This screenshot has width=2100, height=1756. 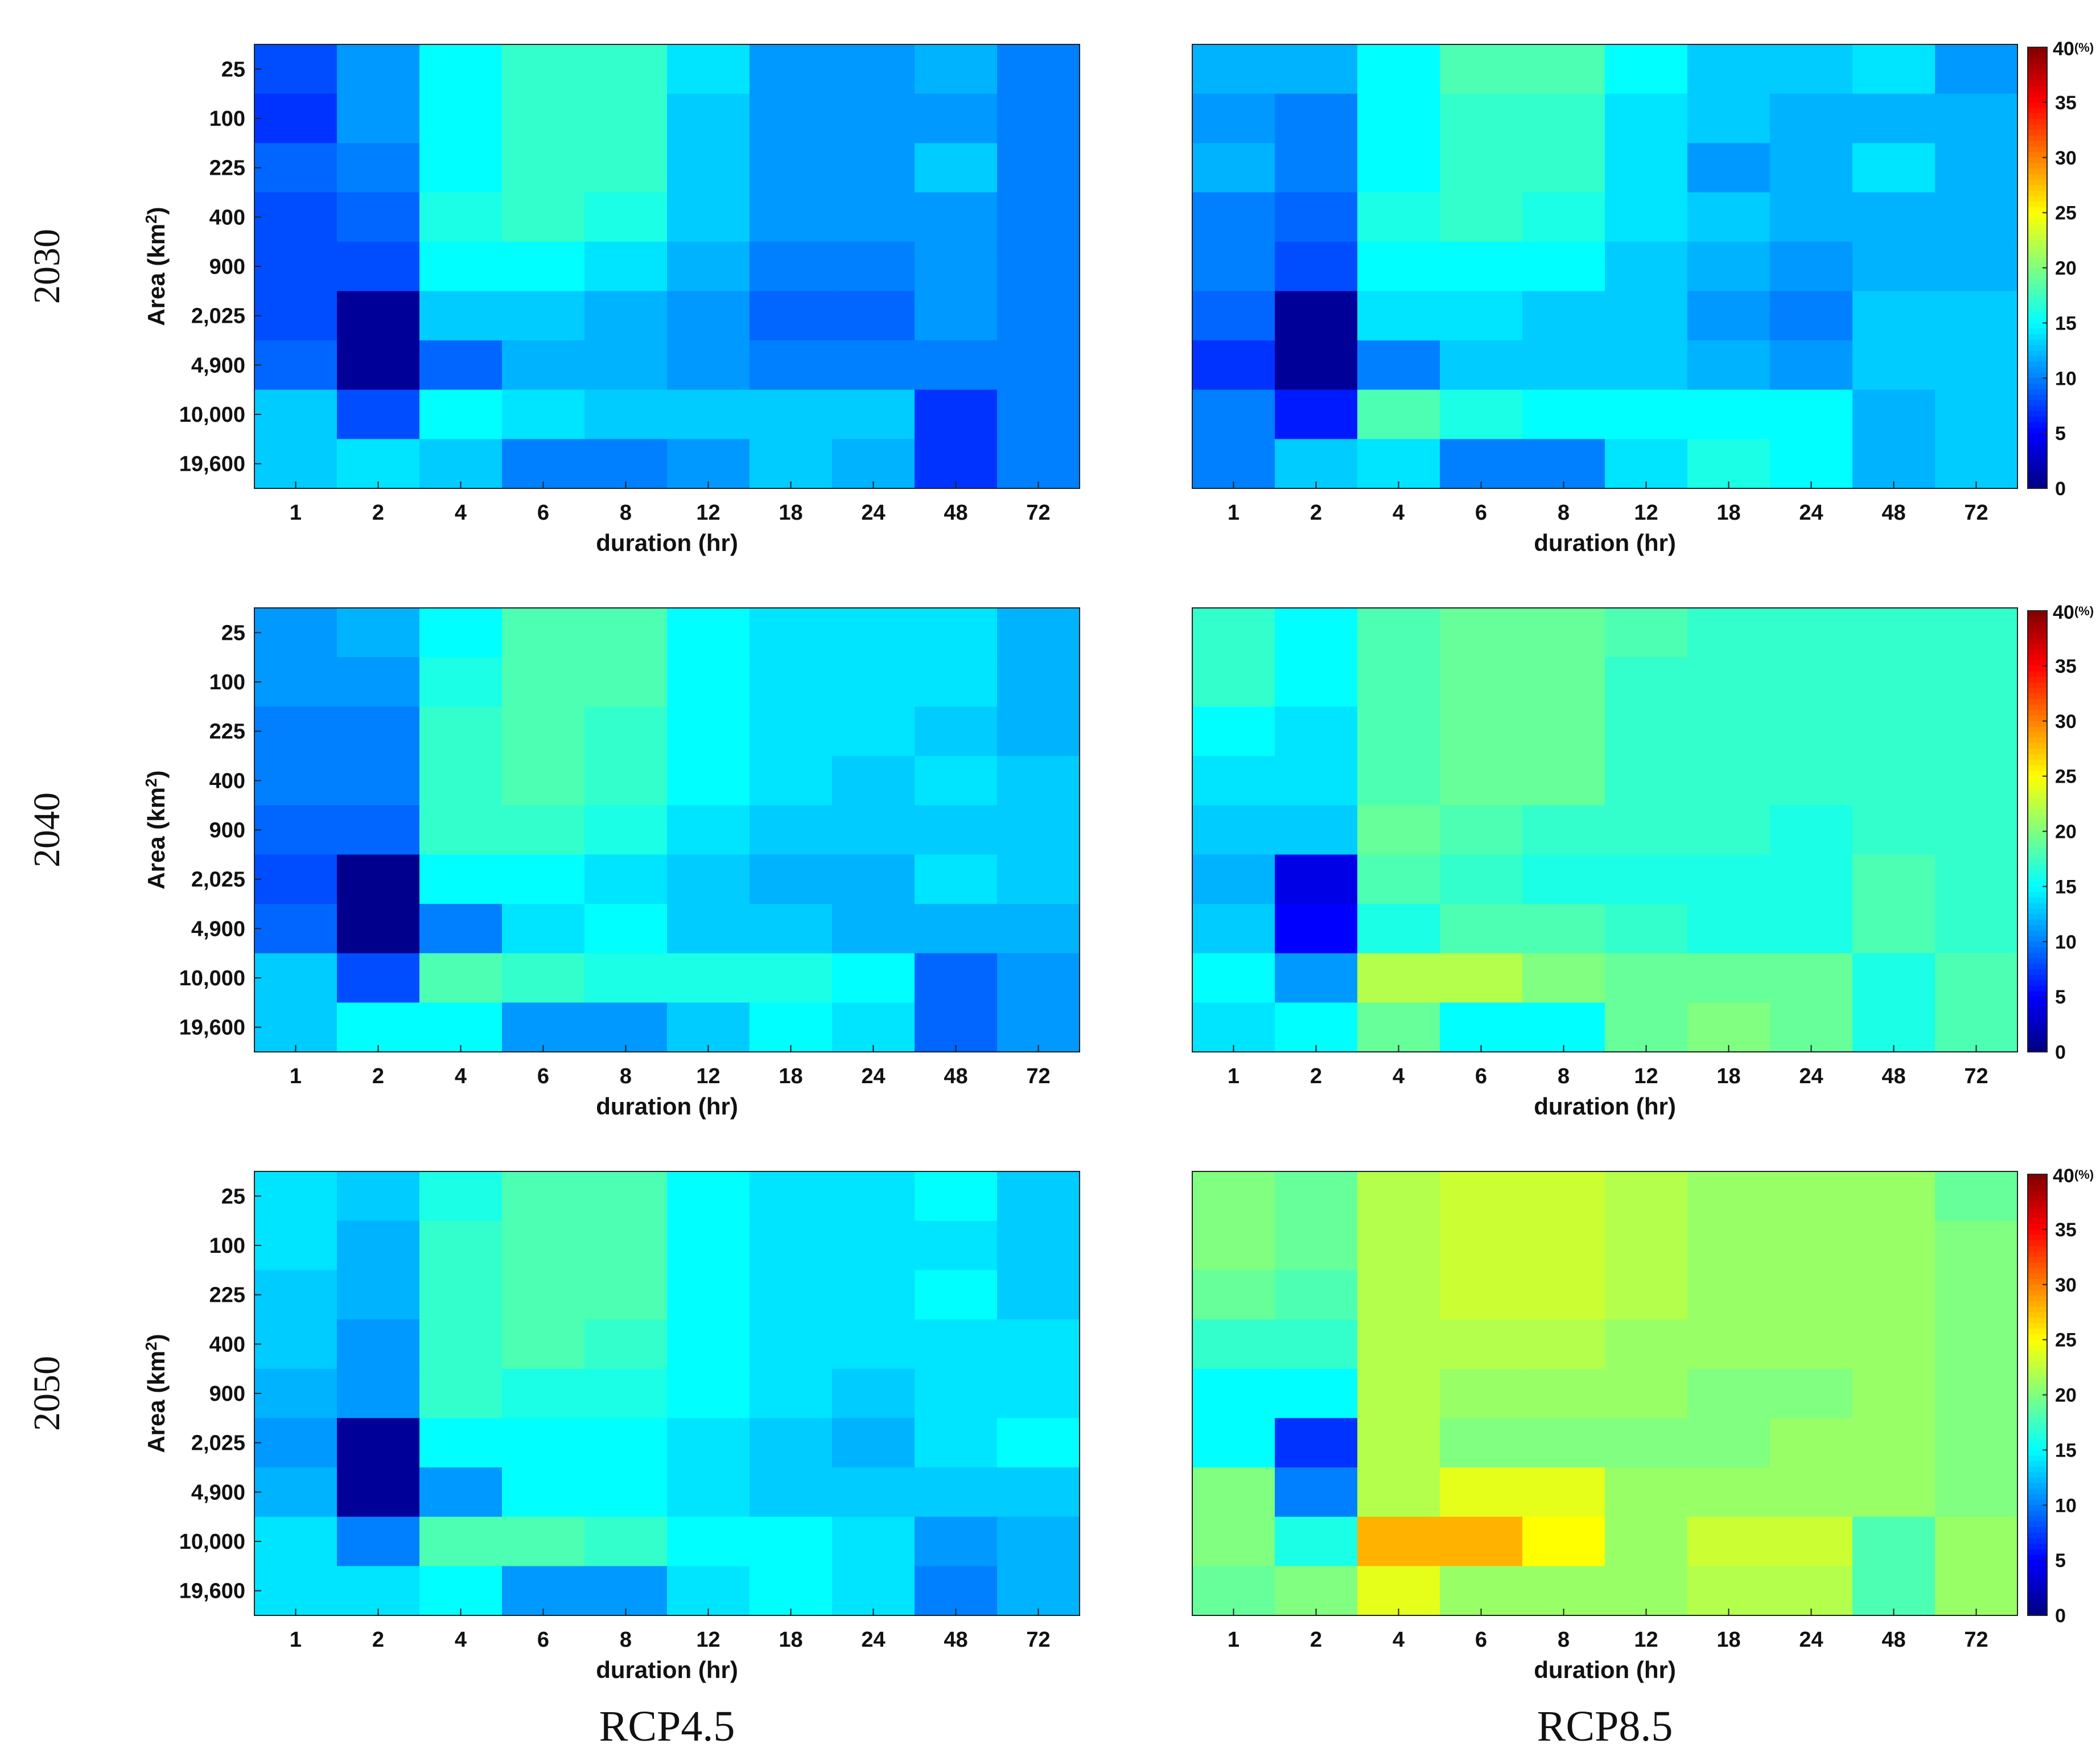 What do you see at coordinates (227, 217) in the screenshot?
I see `y-tick-label: 400` at bounding box center [227, 217].